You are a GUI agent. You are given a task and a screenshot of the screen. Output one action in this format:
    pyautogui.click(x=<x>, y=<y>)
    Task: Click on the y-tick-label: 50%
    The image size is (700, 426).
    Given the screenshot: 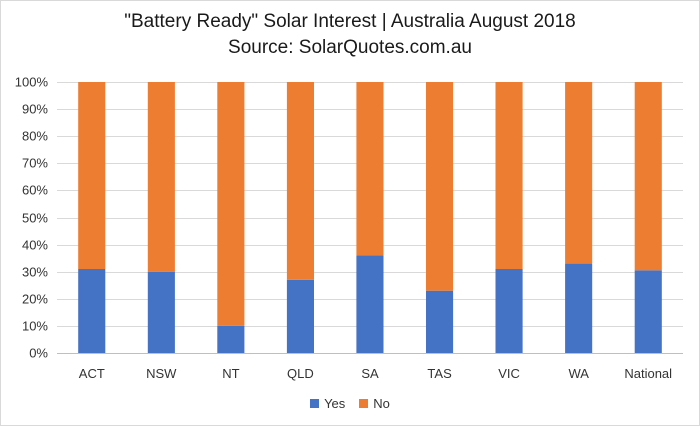 What is the action you would take?
    pyautogui.click(x=35, y=218)
    